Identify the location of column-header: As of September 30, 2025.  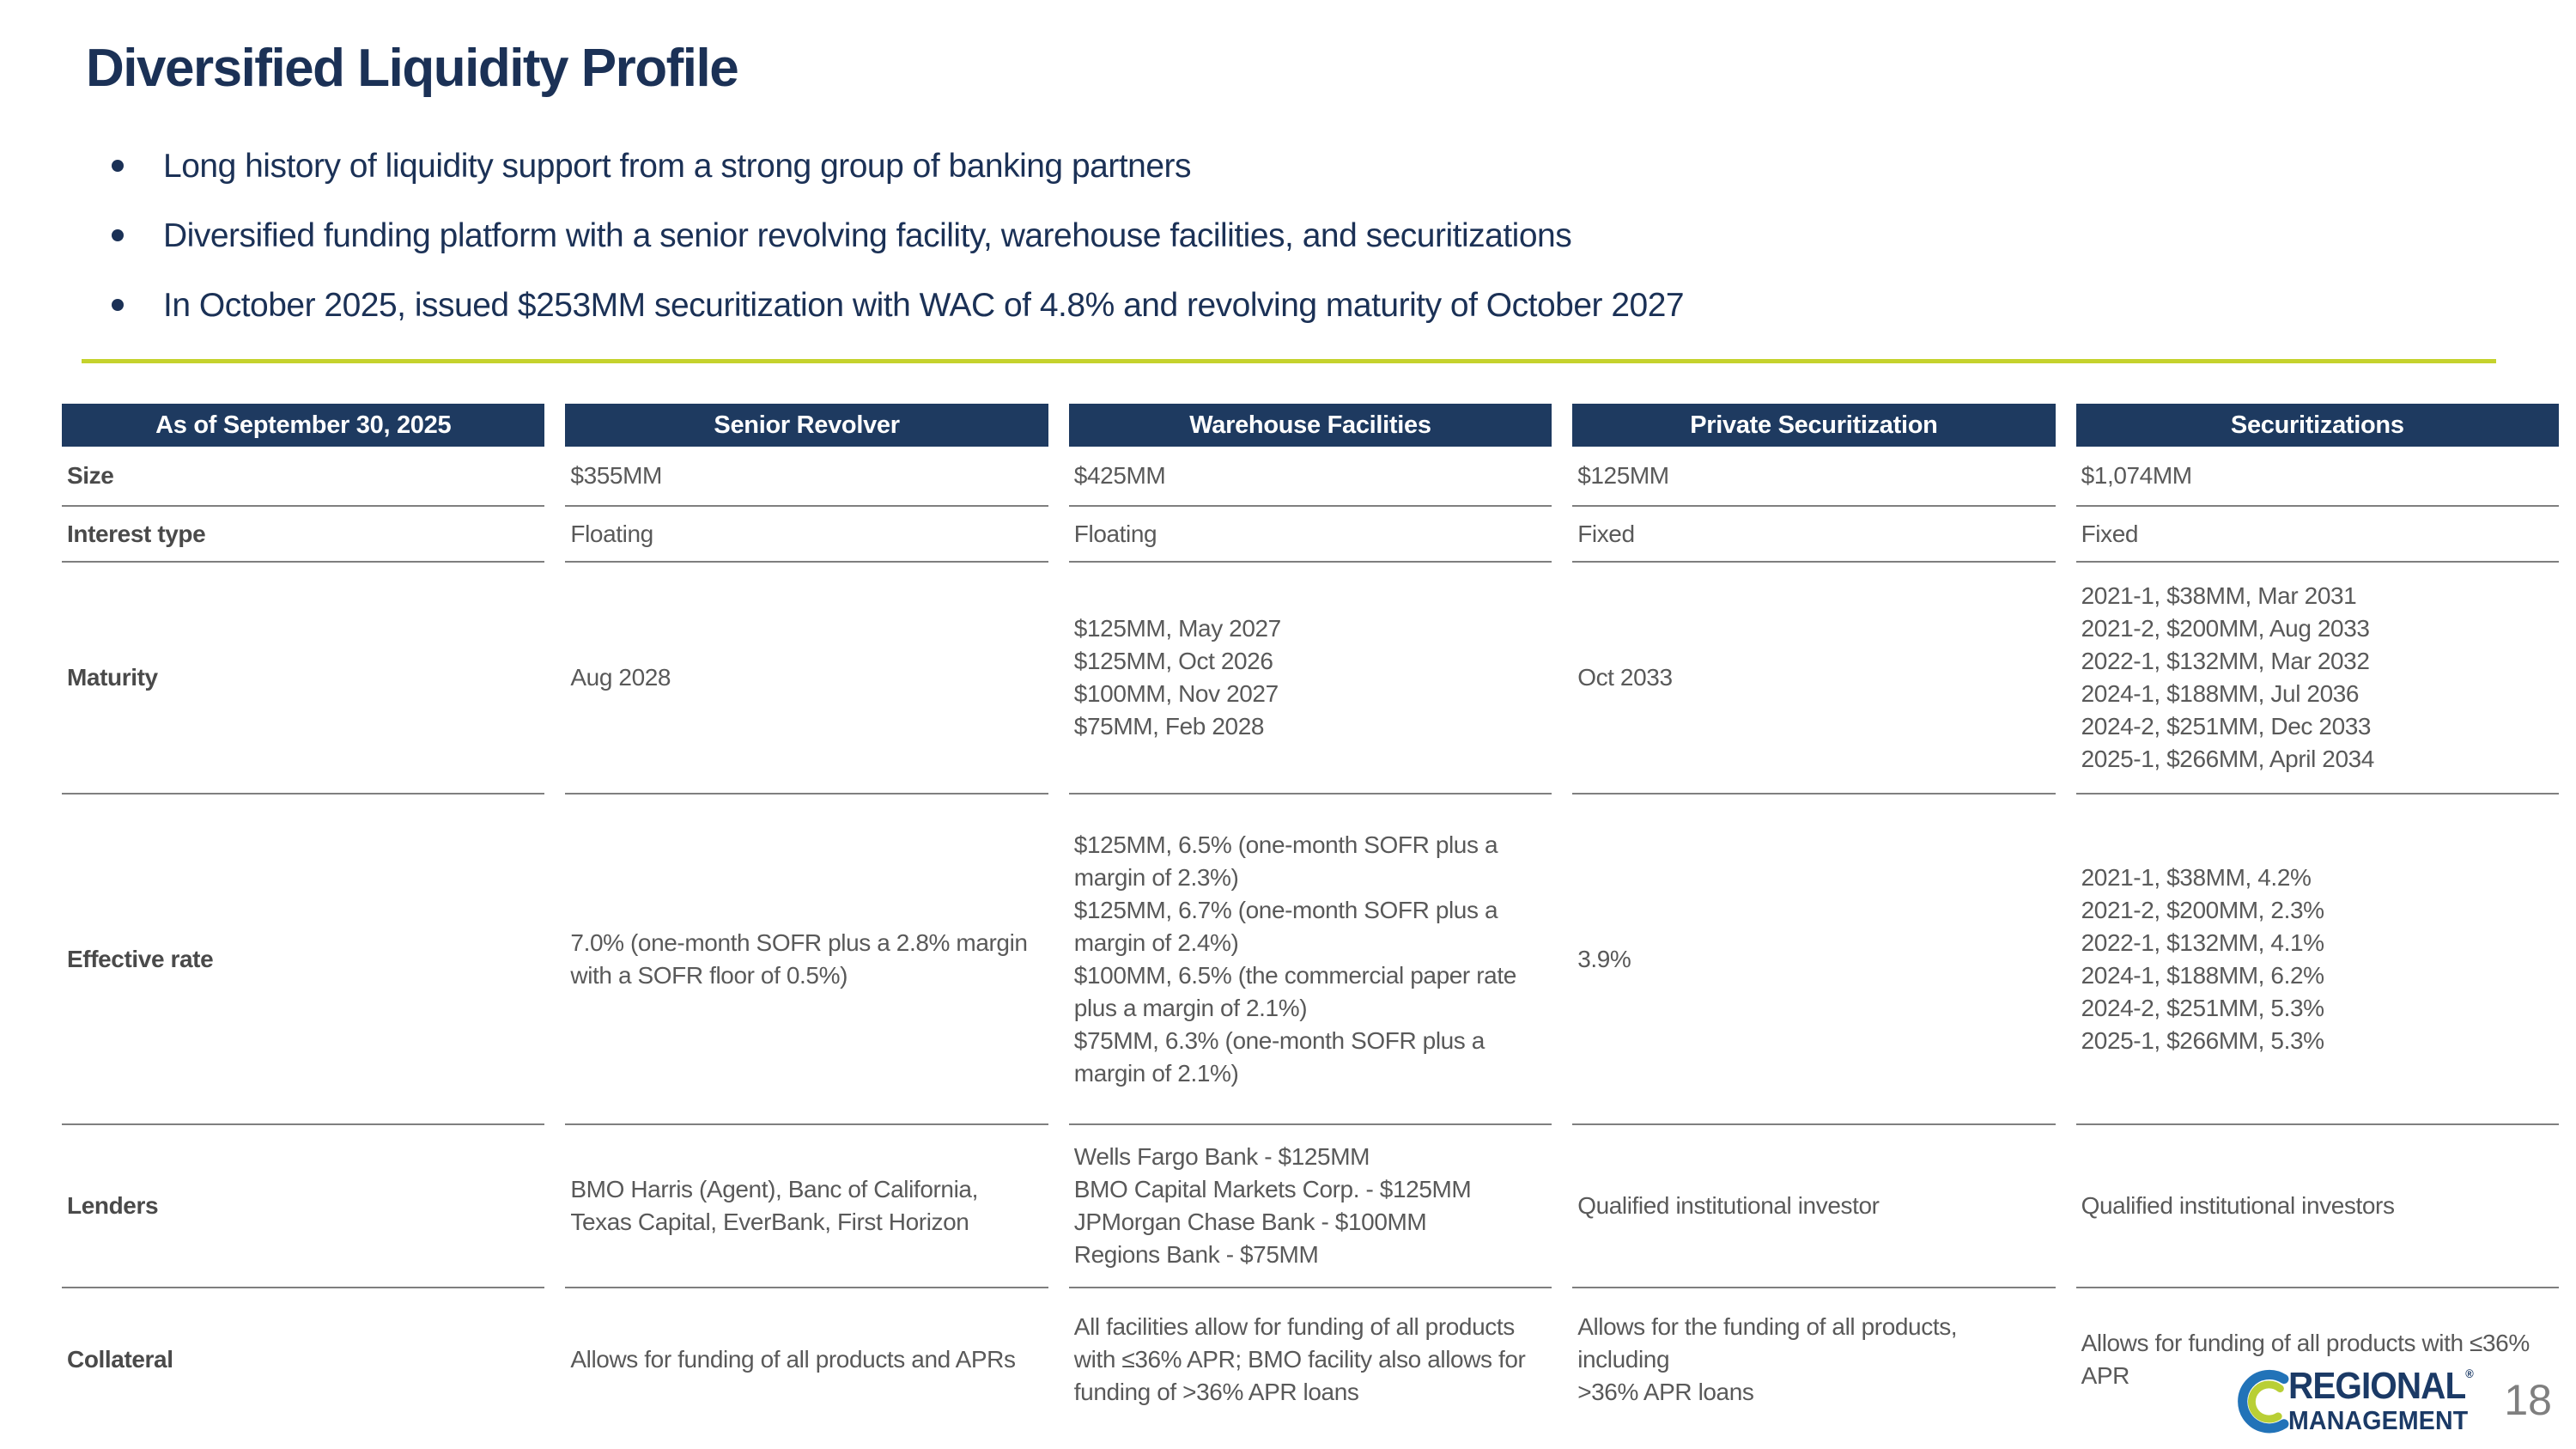
(303, 425).